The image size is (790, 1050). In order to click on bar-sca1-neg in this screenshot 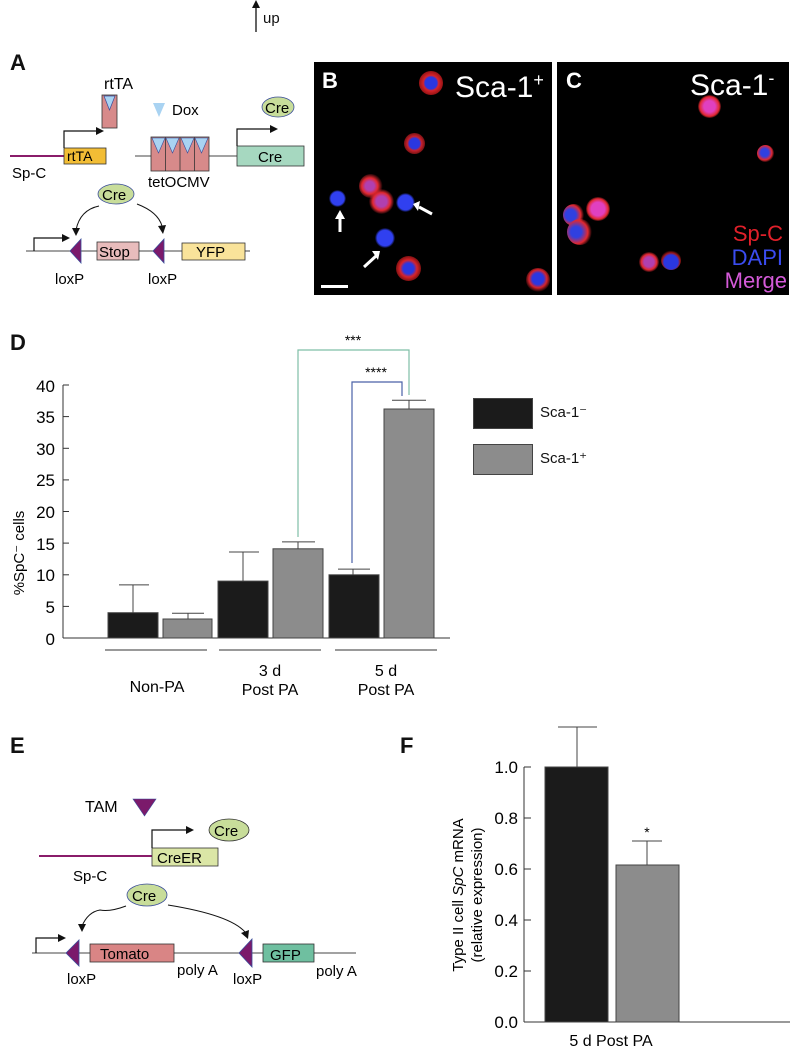, I will do `click(576, 894)`.